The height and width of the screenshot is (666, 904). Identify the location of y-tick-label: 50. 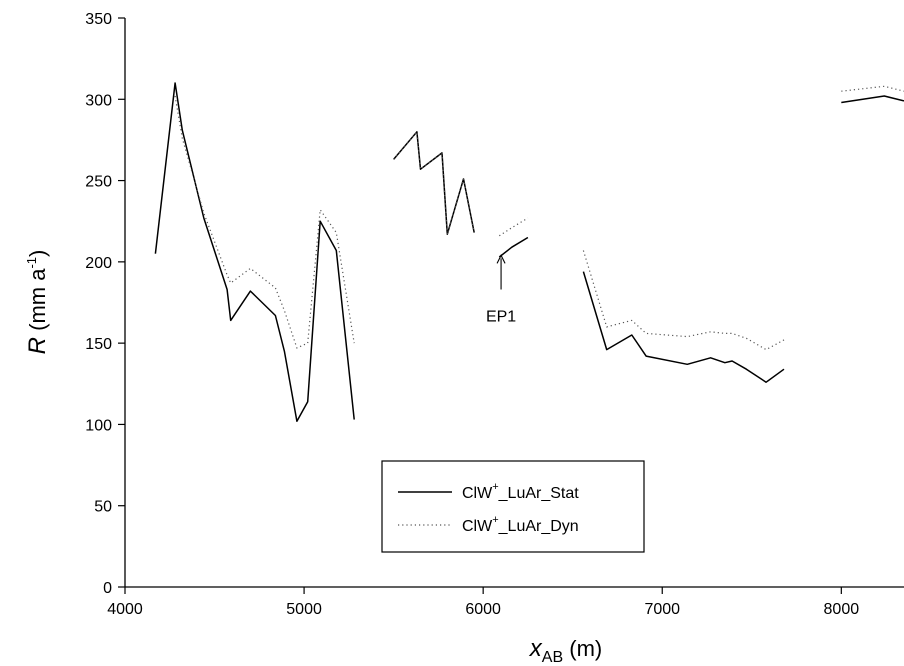
(103, 507).